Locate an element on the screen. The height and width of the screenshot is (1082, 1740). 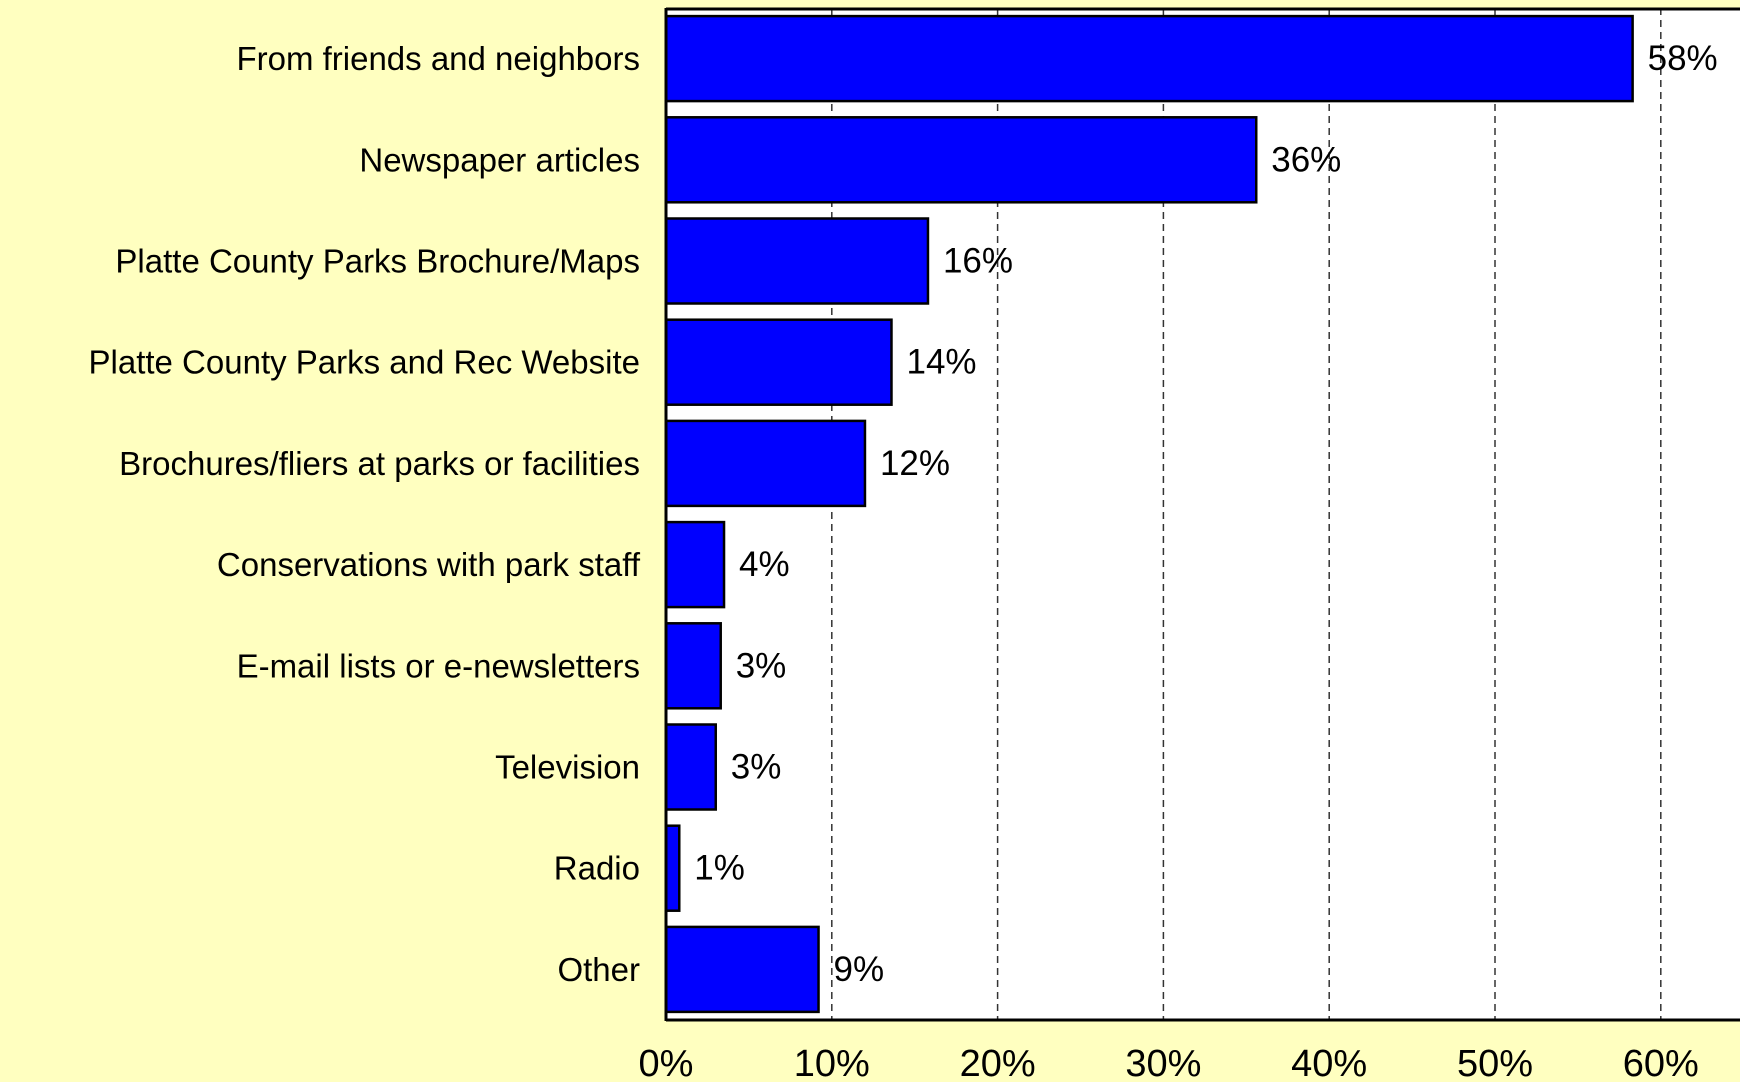
category-label: Platte County Parks and Rec Website is located at coordinates (365, 362).